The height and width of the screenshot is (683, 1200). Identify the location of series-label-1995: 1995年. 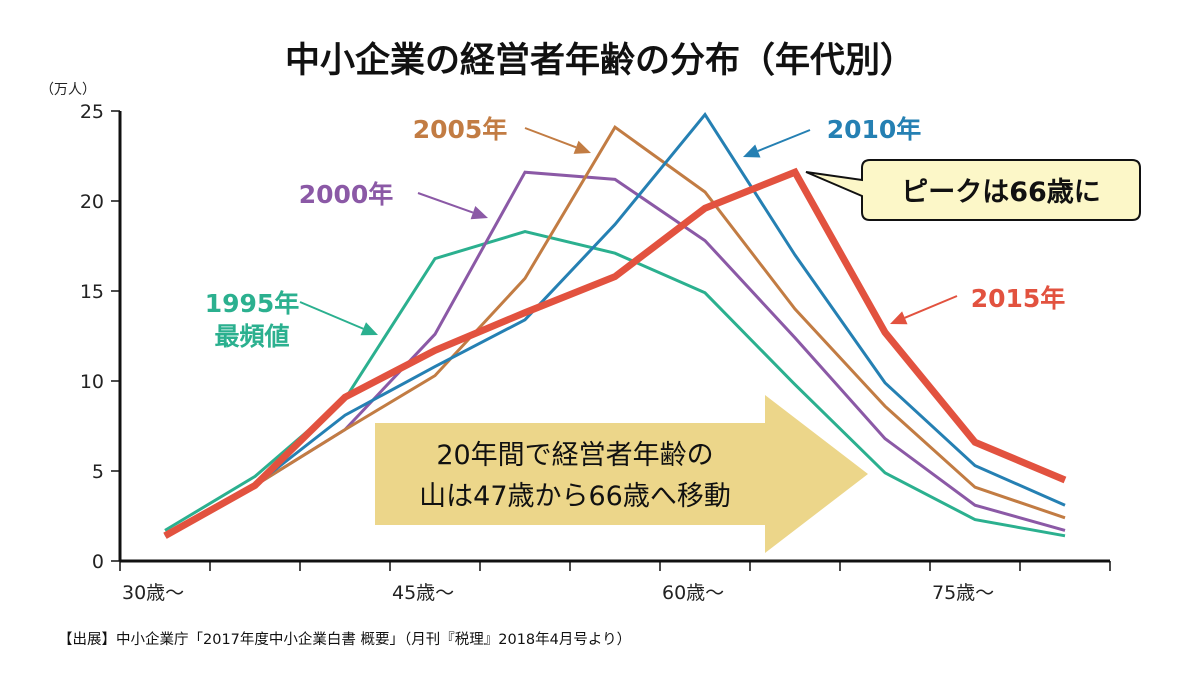
(252, 303).